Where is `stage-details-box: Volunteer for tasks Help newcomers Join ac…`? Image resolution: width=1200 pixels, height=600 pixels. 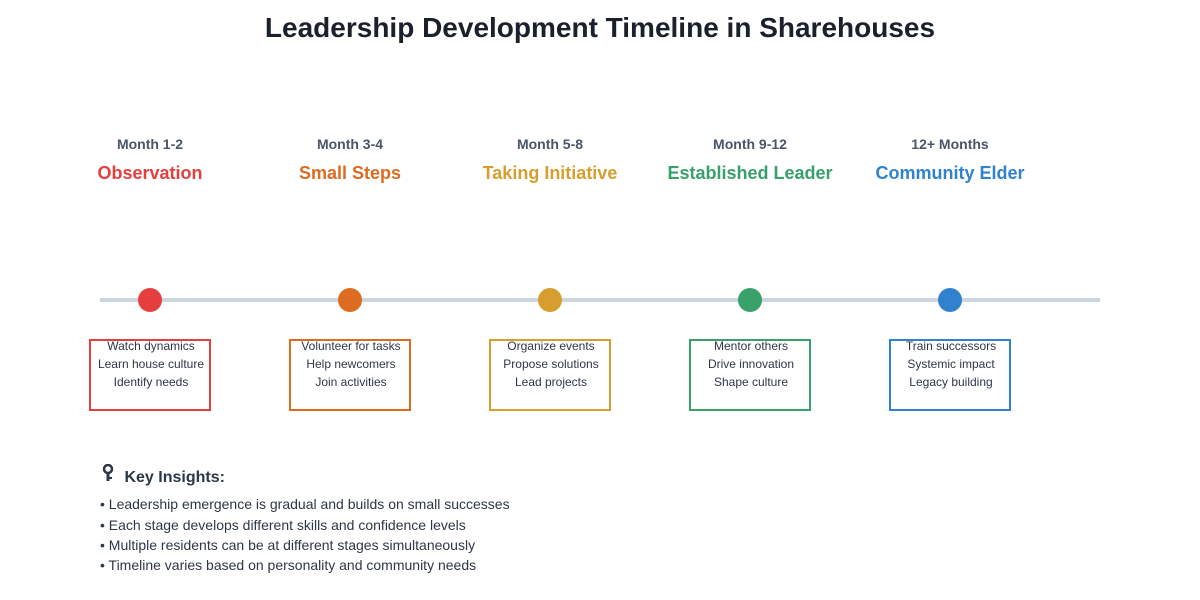 stage-details-box: Volunteer for tasks Help newcomers Join ac… is located at coordinates (350, 375).